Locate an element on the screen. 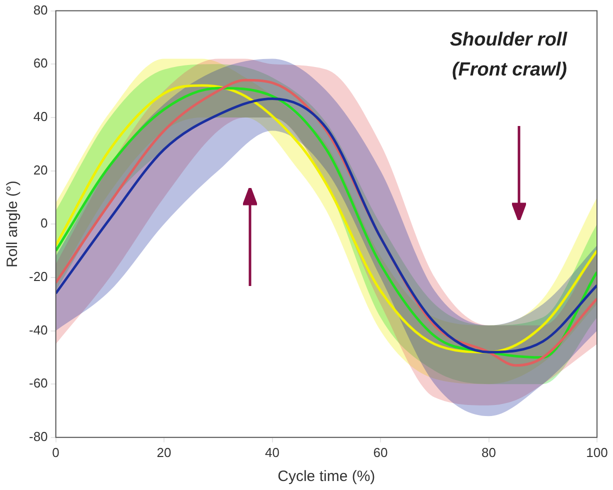 The width and height of the screenshot is (613, 490). y-tick-label: 0 is located at coordinates (44, 223).